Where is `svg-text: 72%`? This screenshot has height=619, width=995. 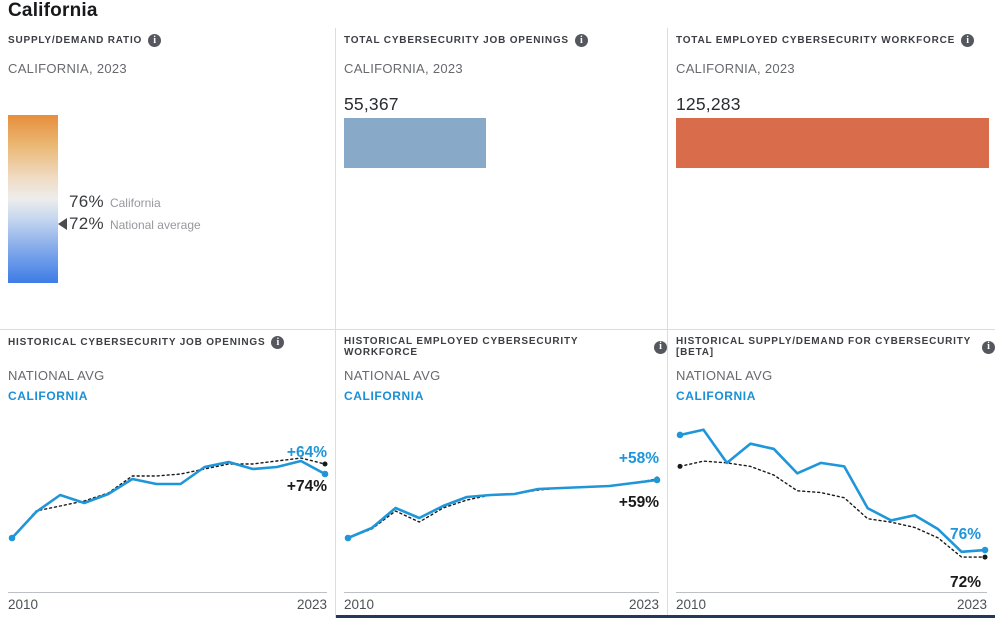 svg-text: 72% is located at coordinates (965, 582).